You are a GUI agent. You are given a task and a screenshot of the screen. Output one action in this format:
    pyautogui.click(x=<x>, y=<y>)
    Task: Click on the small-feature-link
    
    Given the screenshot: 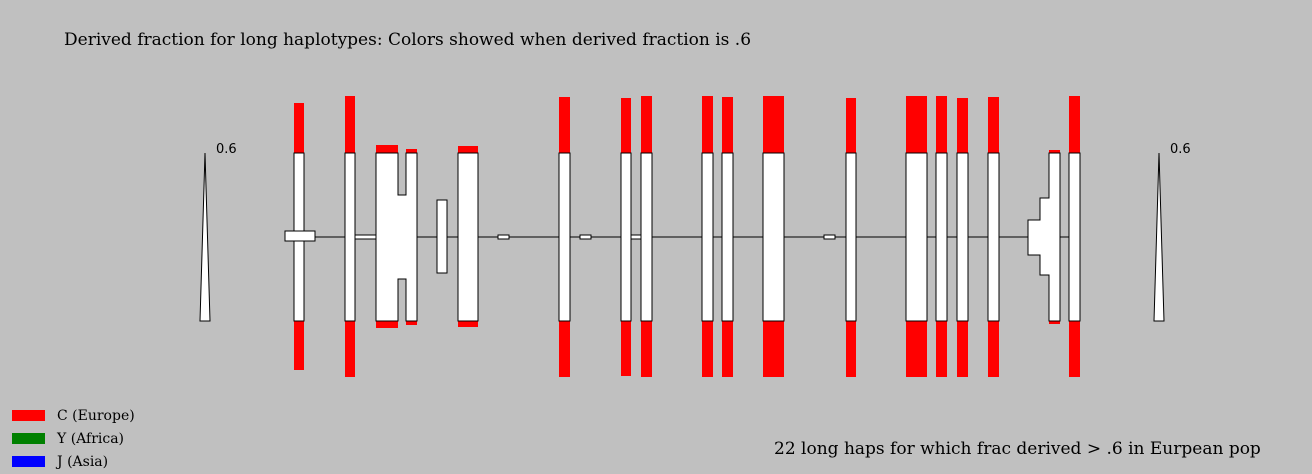 What is the action you would take?
    pyautogui.click(x=365, y=237)
    